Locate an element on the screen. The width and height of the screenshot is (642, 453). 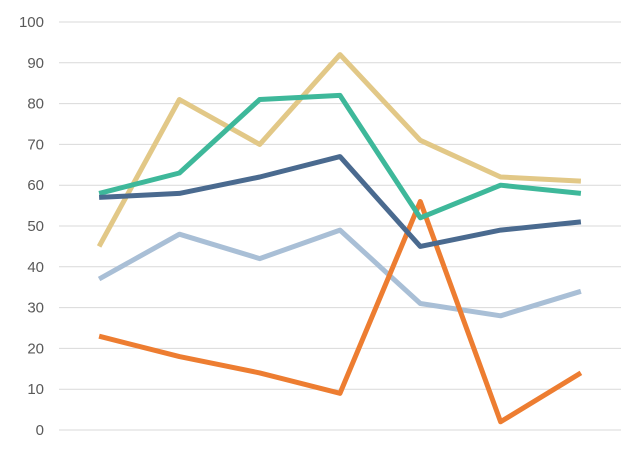
y-tick-label-60: 60 is located at coordinates (35, 185).